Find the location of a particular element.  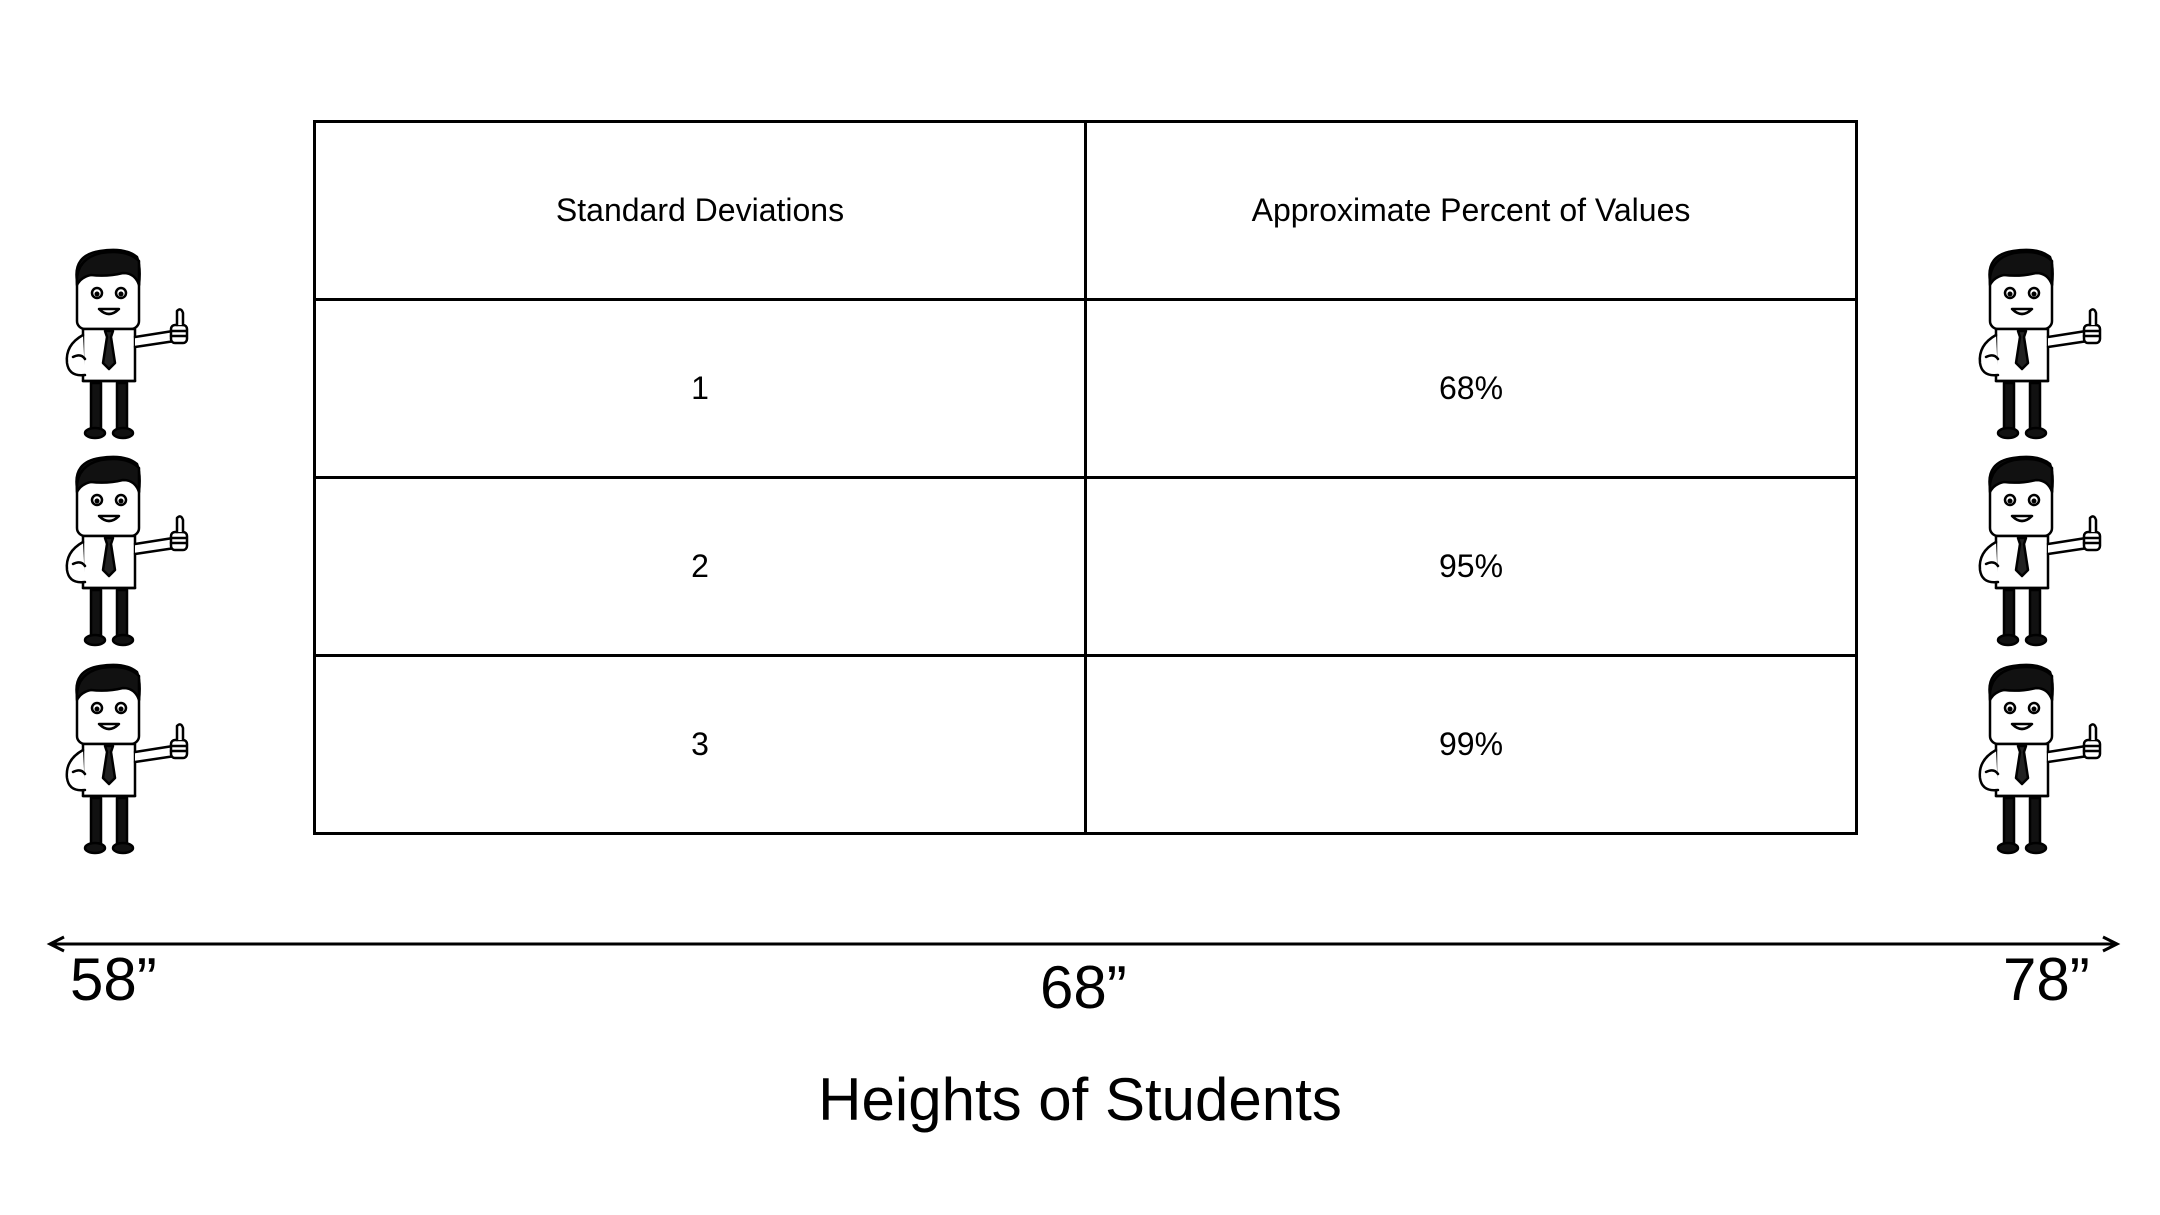

axis-label-left: 58” is located at coordinates (113, 979).